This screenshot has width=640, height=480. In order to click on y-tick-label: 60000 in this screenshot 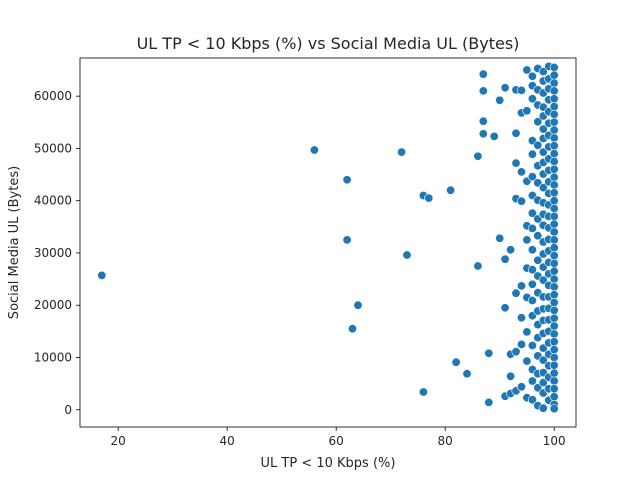, I will do `click(53, 96)`.